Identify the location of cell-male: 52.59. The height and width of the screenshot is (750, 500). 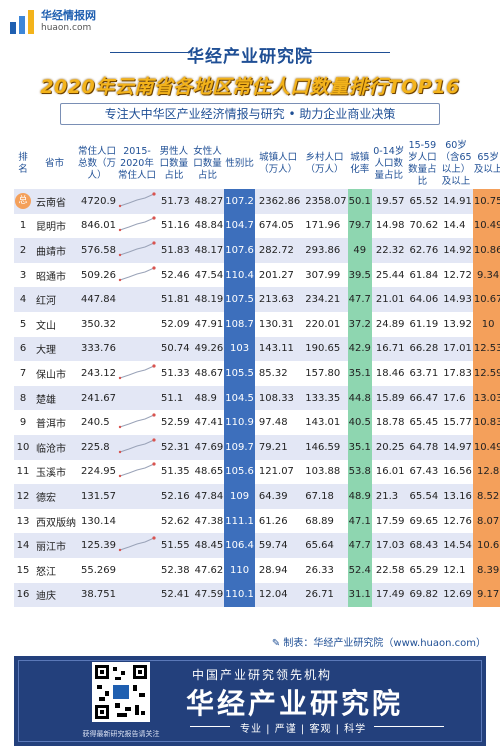
(175, 423).